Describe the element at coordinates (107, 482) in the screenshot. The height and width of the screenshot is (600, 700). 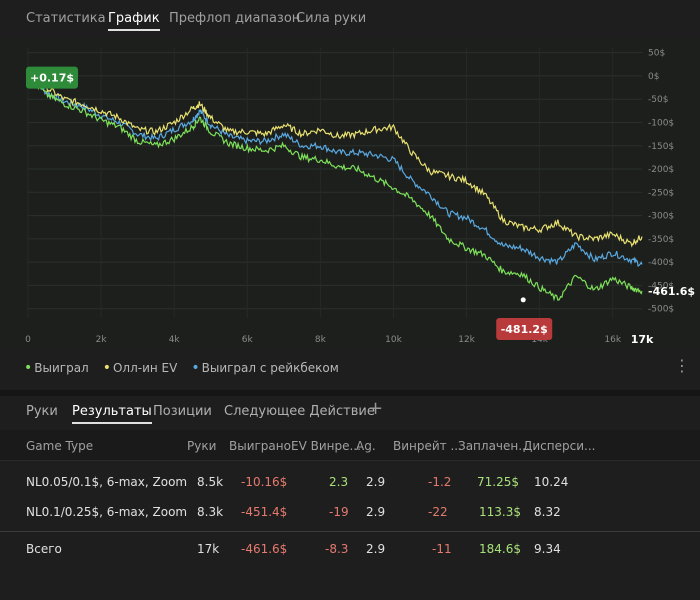
I see `cell-game-type: NL0.05/0.1$, 6-max, Zoom` at that location.